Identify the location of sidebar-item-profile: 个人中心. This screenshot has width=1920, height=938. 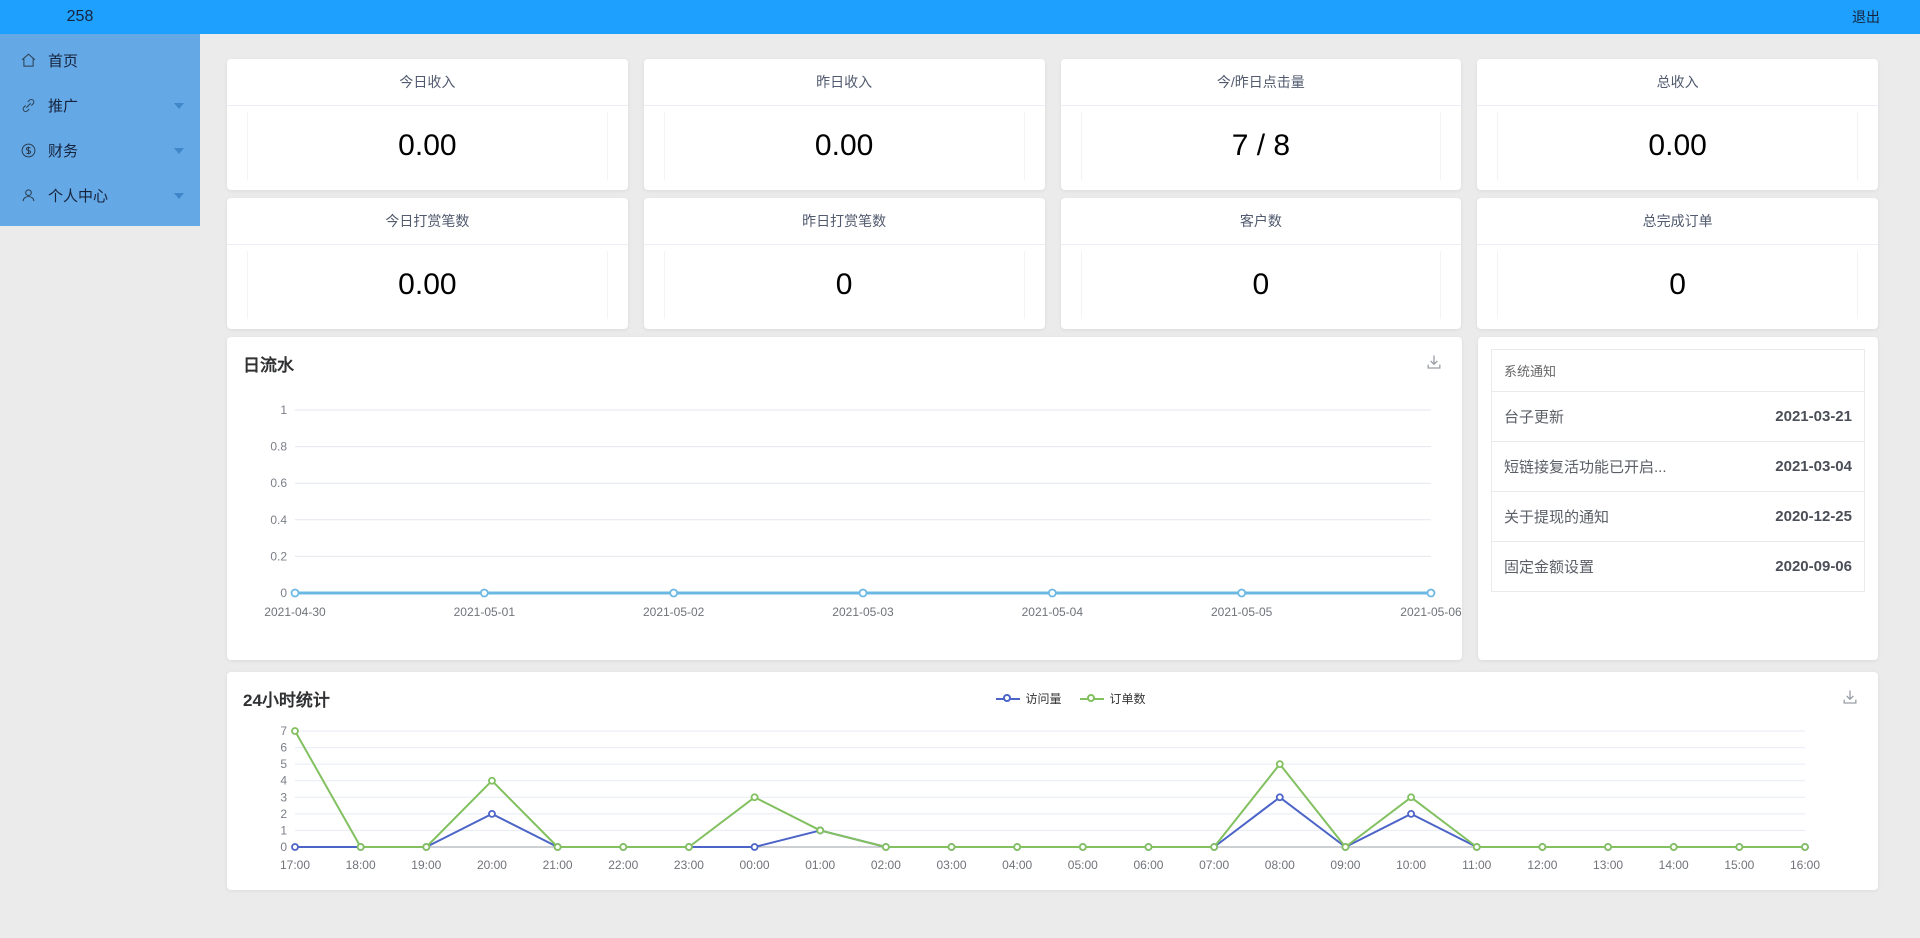
(100, 195).